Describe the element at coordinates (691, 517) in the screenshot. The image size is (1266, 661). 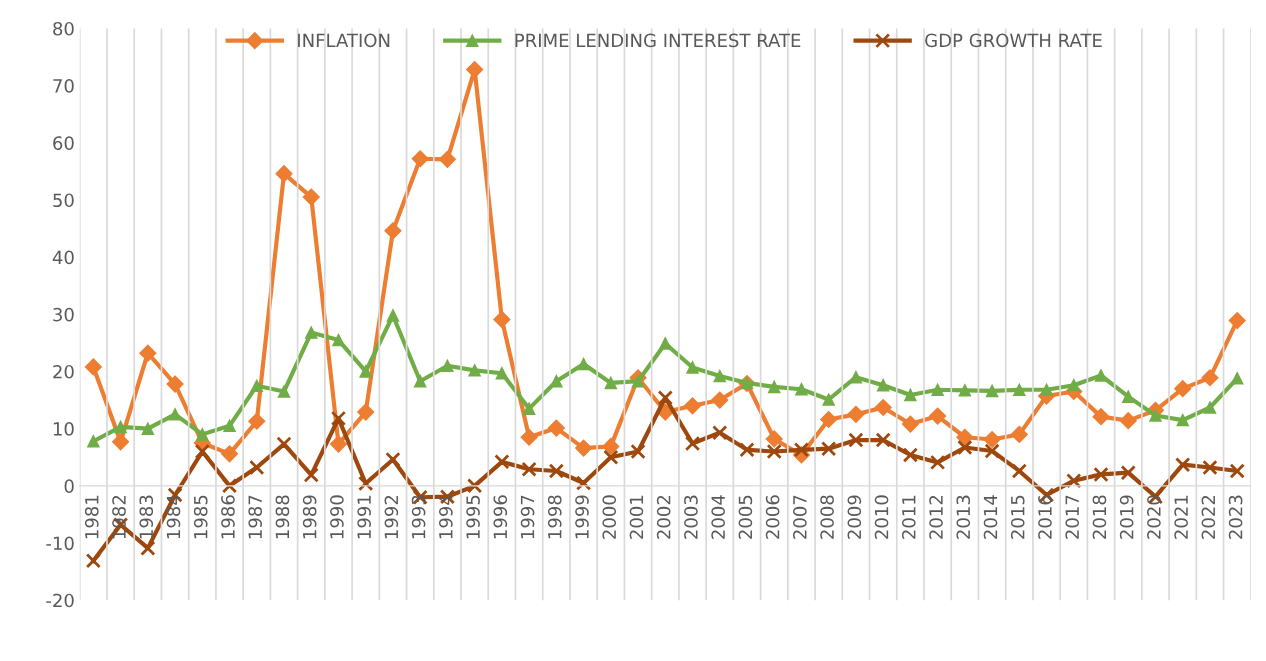
I see `x-tick-label: 2003` at that location.